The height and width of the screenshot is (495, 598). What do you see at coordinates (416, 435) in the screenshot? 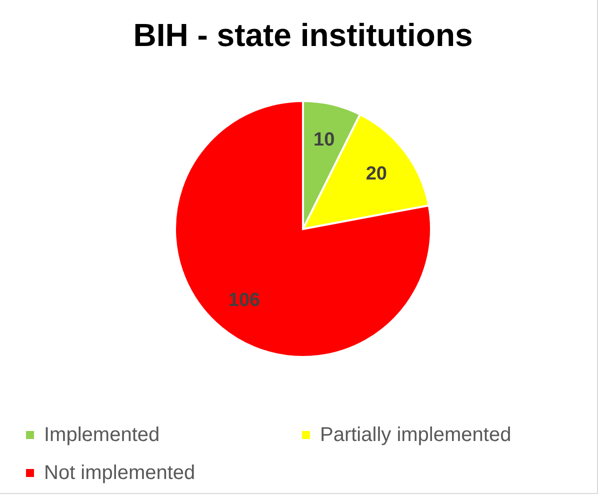
I see `legend-label: Partially implemented` at bounding box center [416, 435].